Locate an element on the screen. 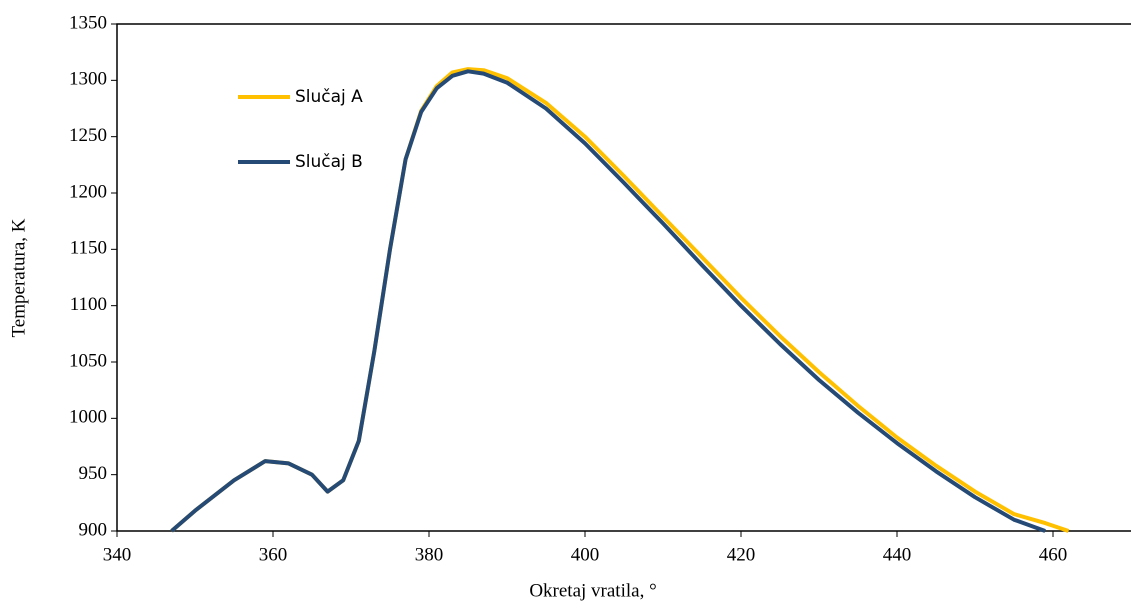 This screenshot has width=1131, height=608. x-tick-label: 360 is located at coordinates (273, 554).